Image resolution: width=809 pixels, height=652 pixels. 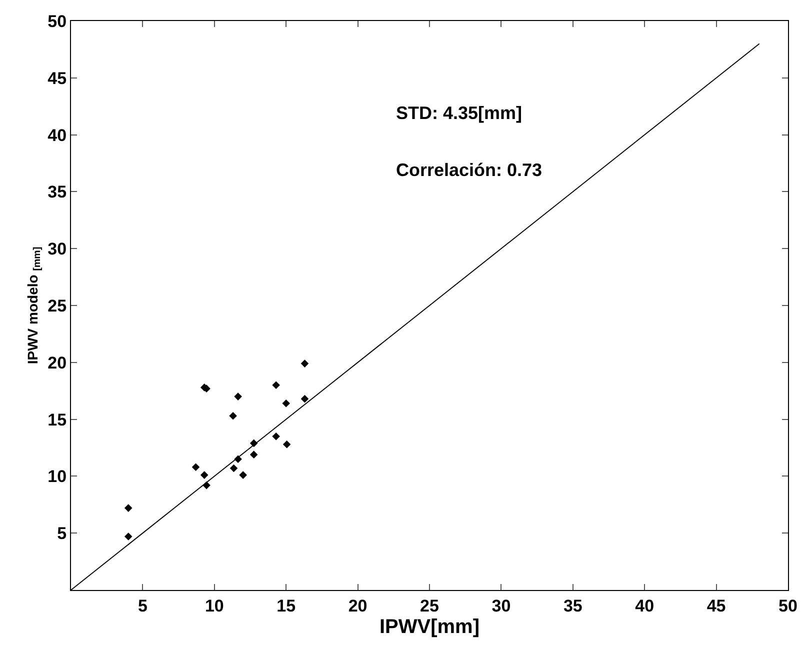 I want to click on y-tick-label: 25, so click(x=57, y=306).